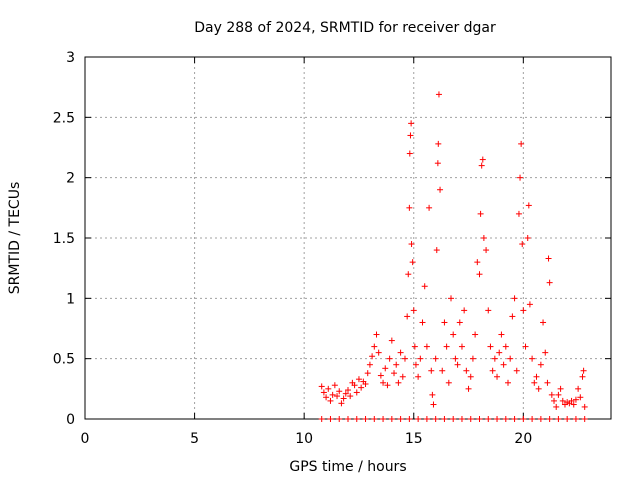 Image resolution: width=640 pixels, height=480 pixels. What do you see at coordinates (523, 439) in the screenshot?
I see `x-tick-label: 20` at bounding box center [523, 439].